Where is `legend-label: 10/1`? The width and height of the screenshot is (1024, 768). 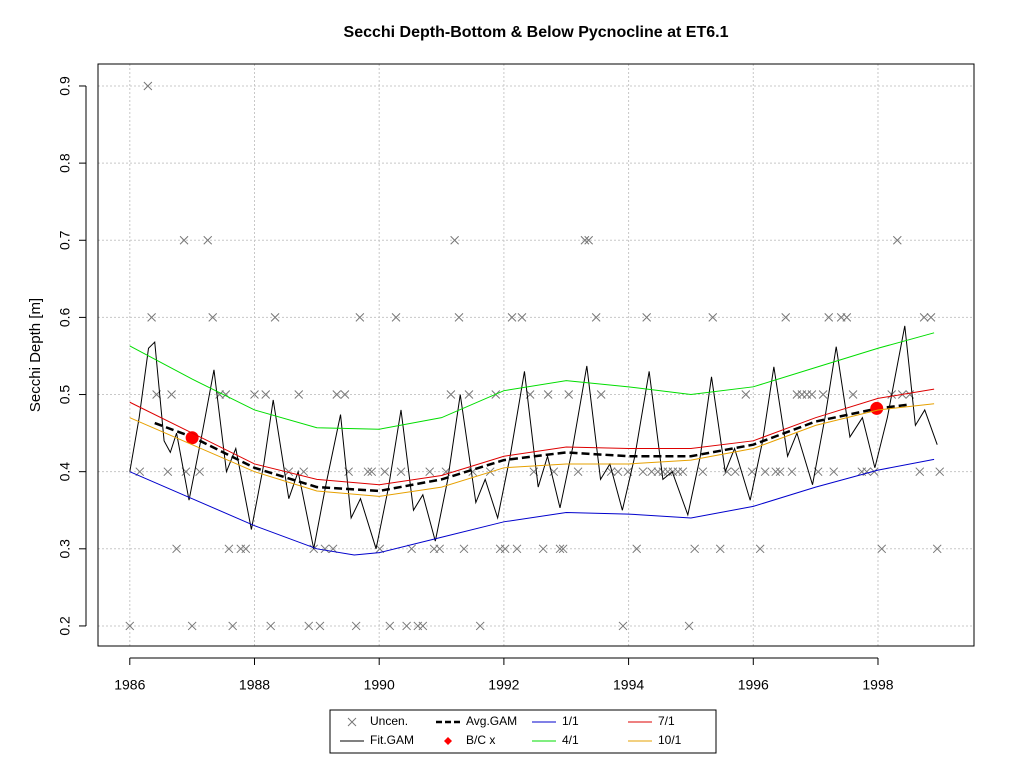 legend-label: 10/1 is located at coordinates (670, 740).